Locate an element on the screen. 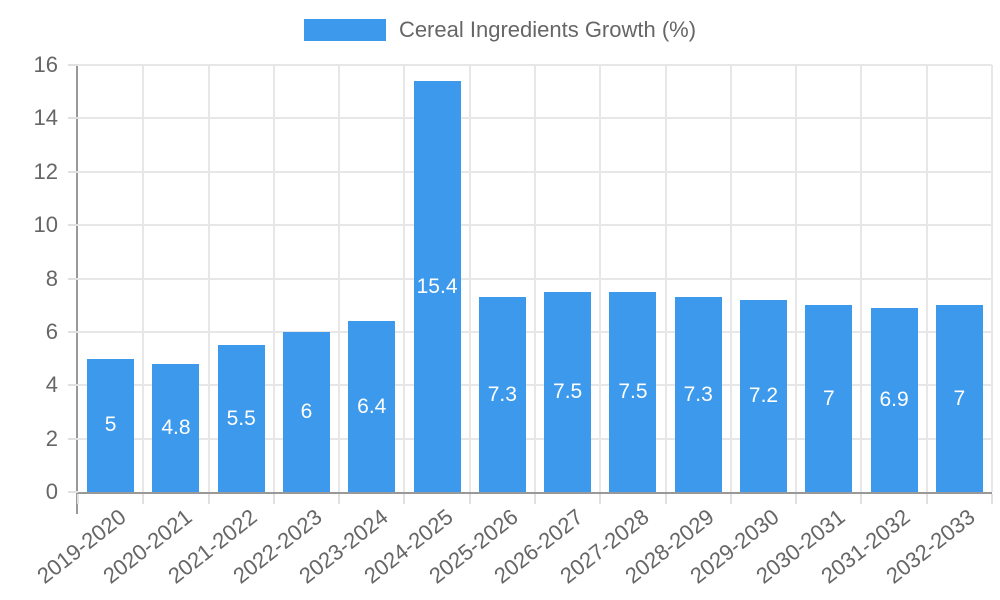 The image size is (1000, 600). bar: 6 is located at coordinates (306, 411).